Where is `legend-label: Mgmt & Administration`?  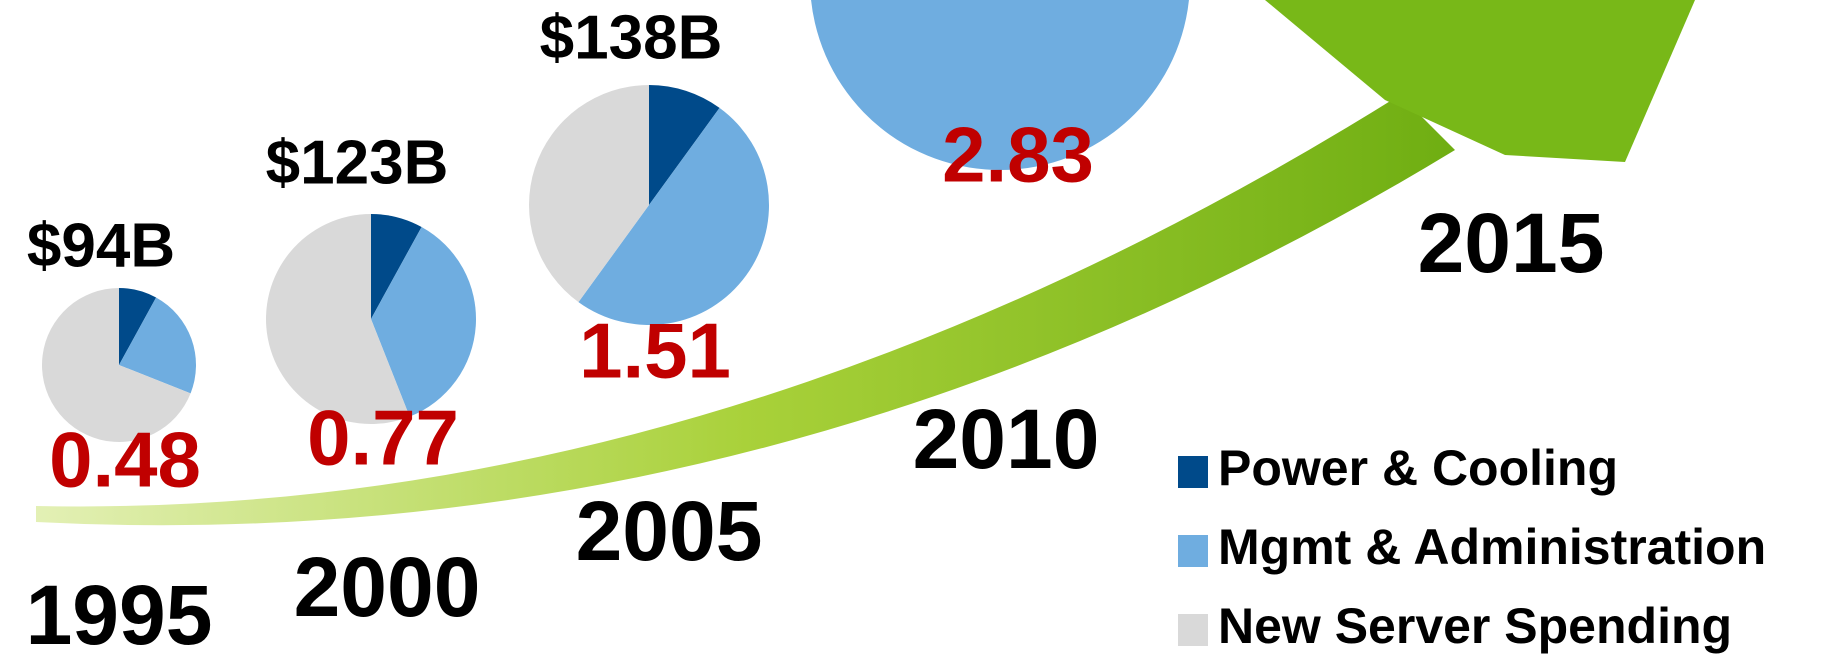 legend-label: Mgmt & Administration is located at coordinates (1492, 547).